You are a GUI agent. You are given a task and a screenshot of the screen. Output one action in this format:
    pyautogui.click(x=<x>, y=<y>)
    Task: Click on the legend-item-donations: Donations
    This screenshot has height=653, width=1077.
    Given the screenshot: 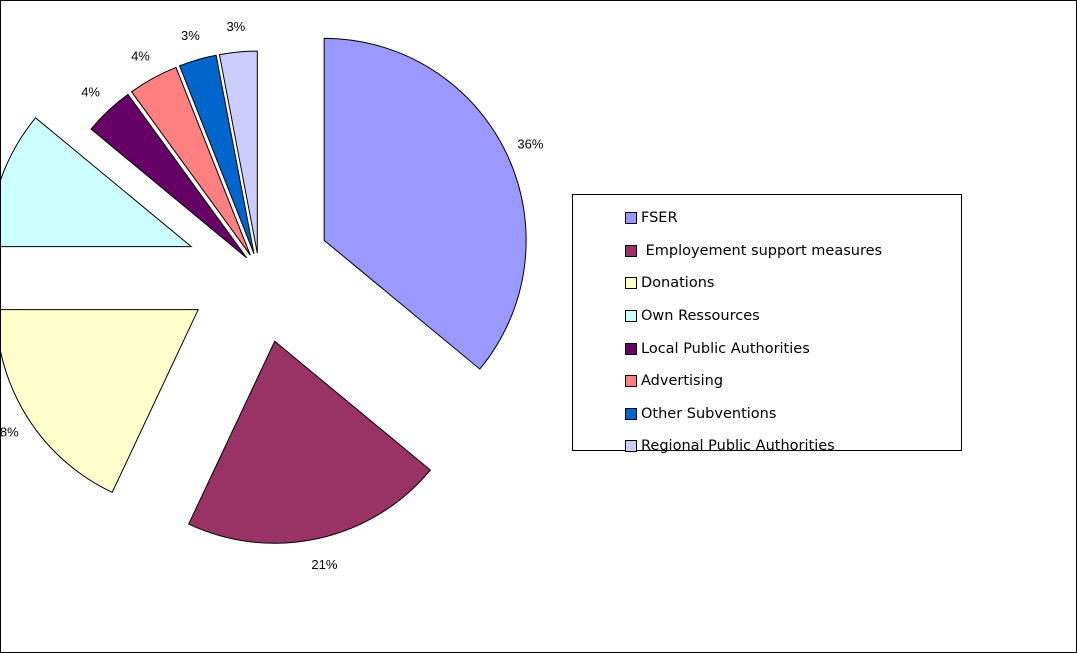 What is the action you would take?
    pyautogui.click(x=793, y=283)
    